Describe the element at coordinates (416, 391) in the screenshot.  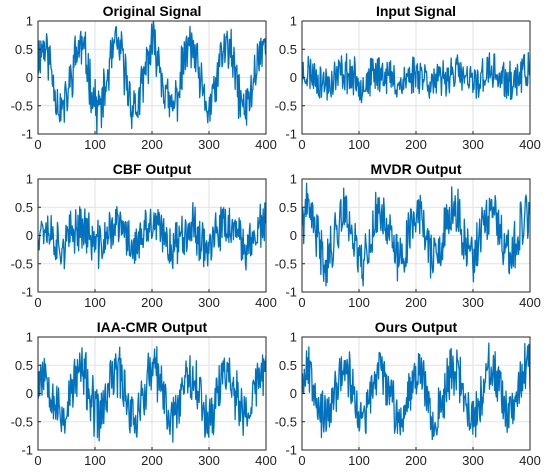
I see `panel-6-series-line` at that location.